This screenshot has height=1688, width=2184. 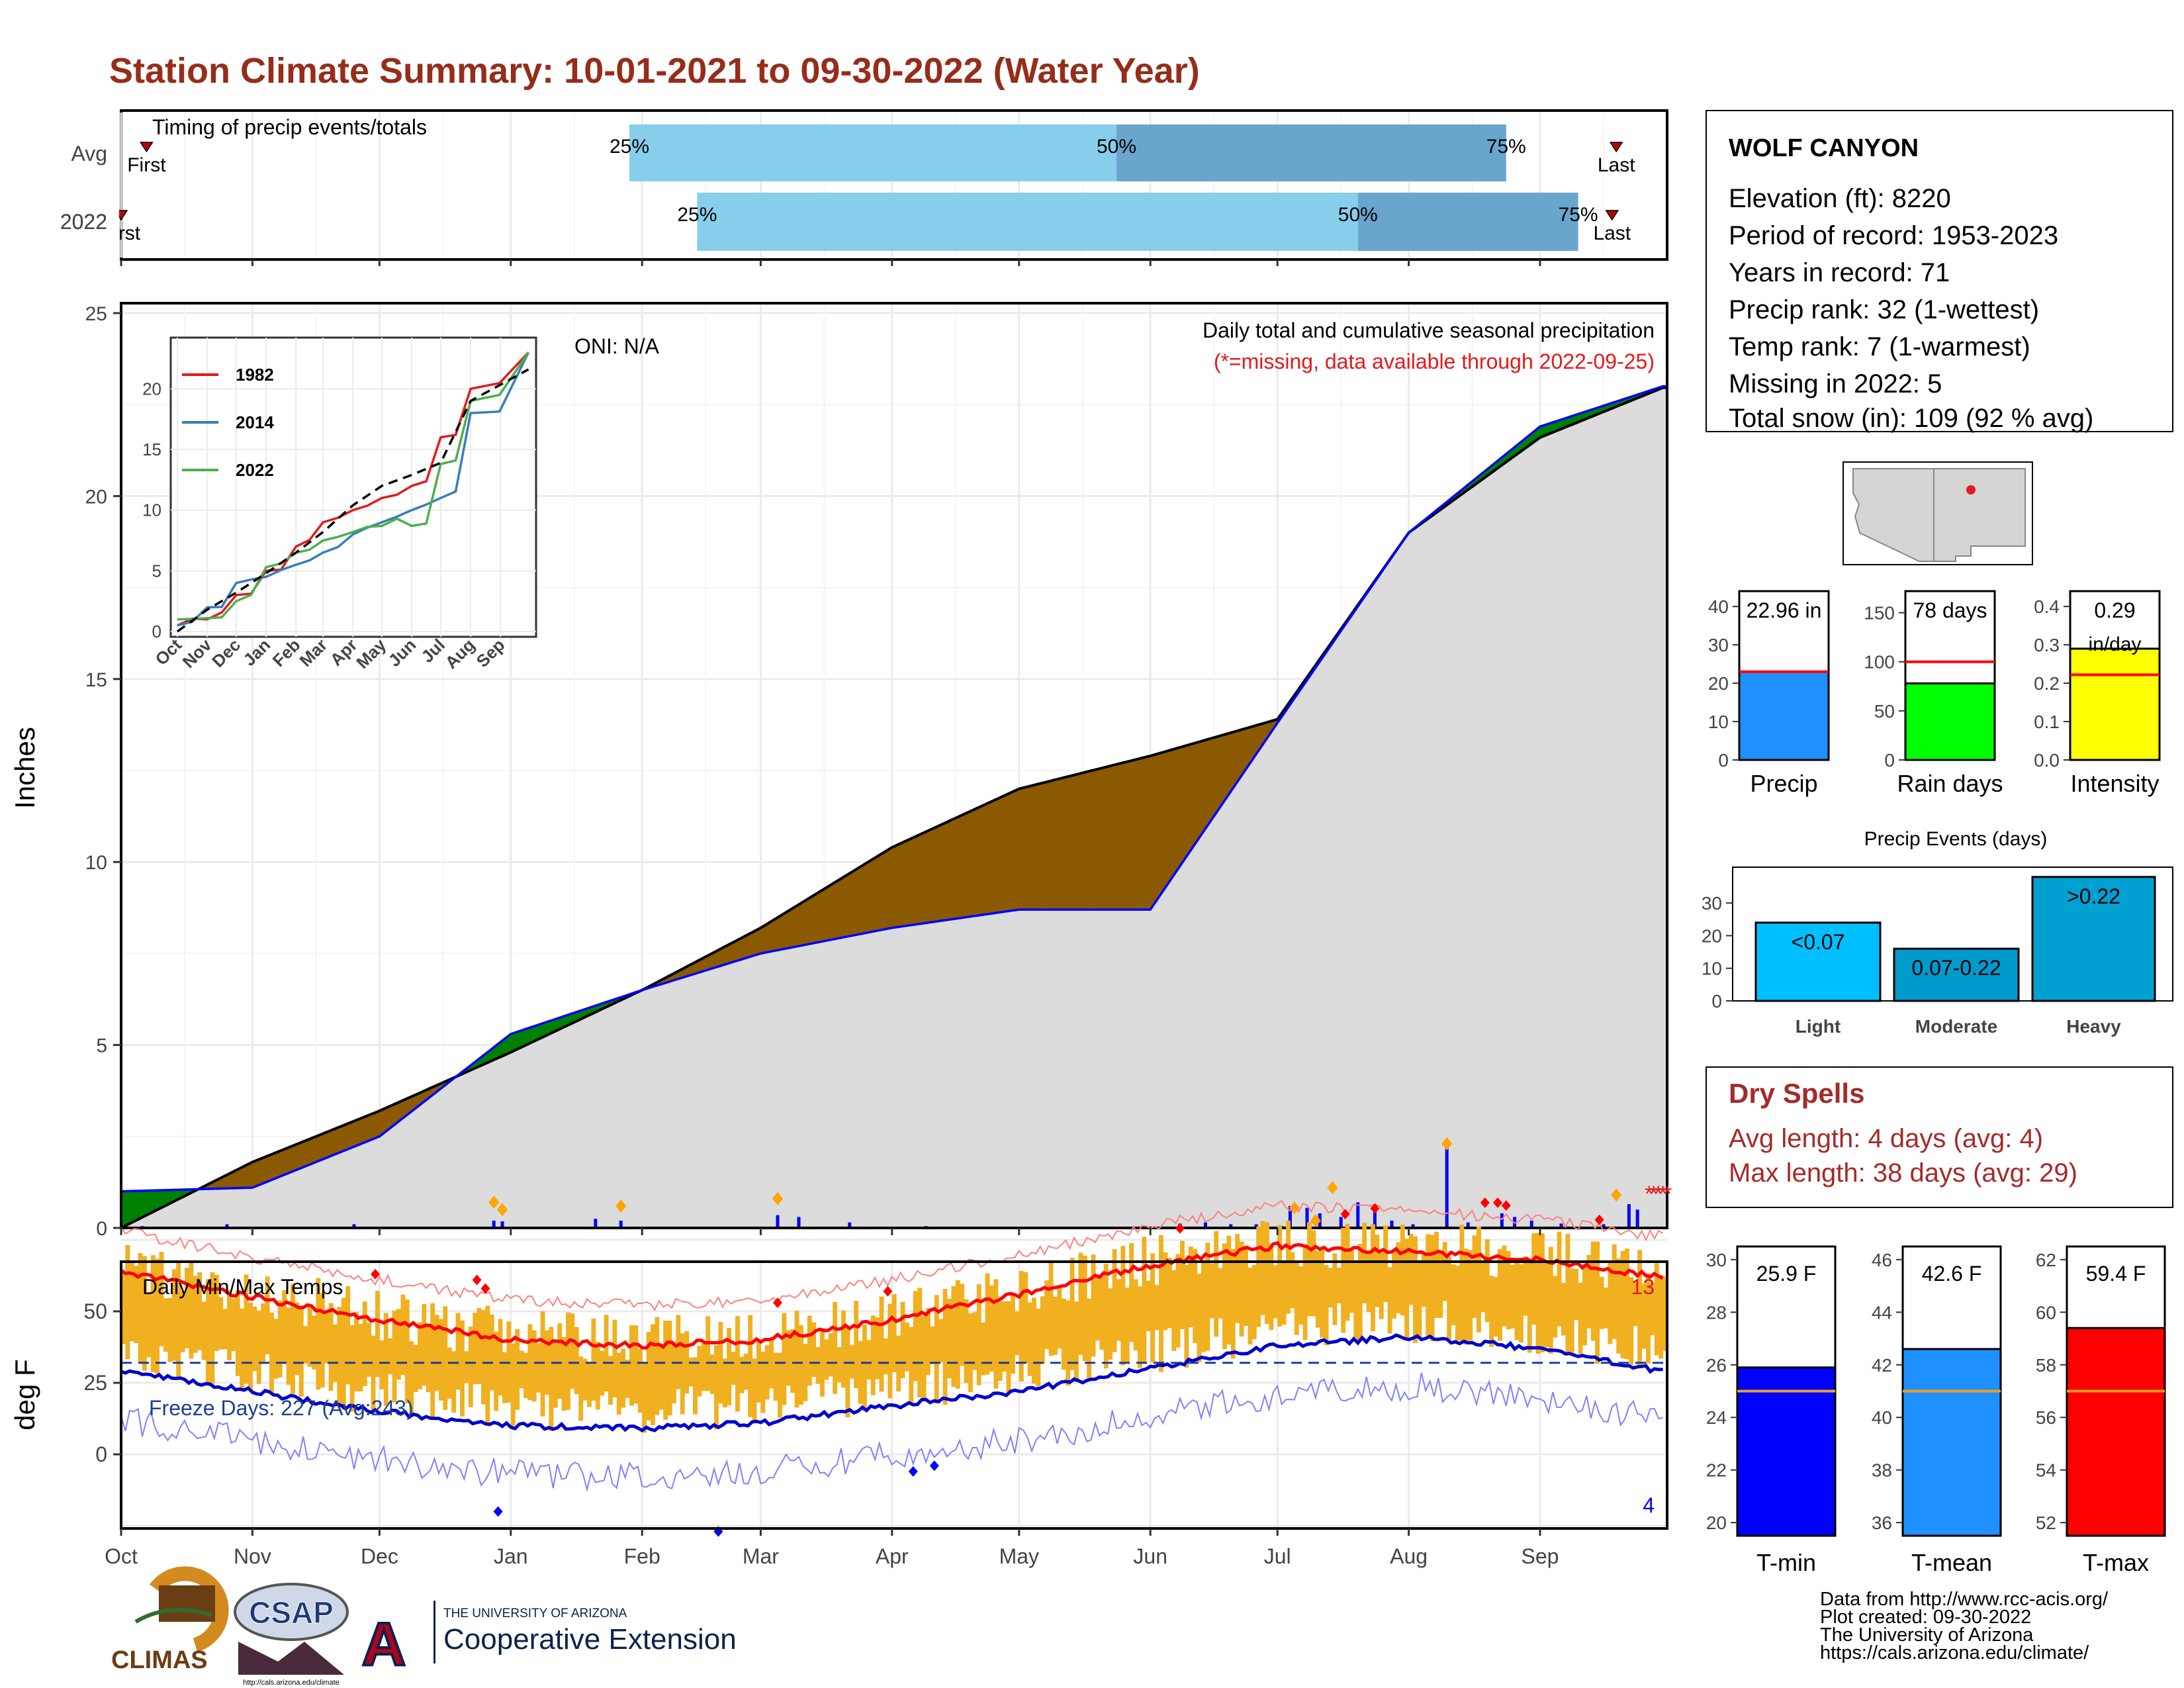 What do you see at coordinates (2114, 610) in the screenshot?
I see `summary-bar-value: 0.29` at bounding box center [2114, 610].